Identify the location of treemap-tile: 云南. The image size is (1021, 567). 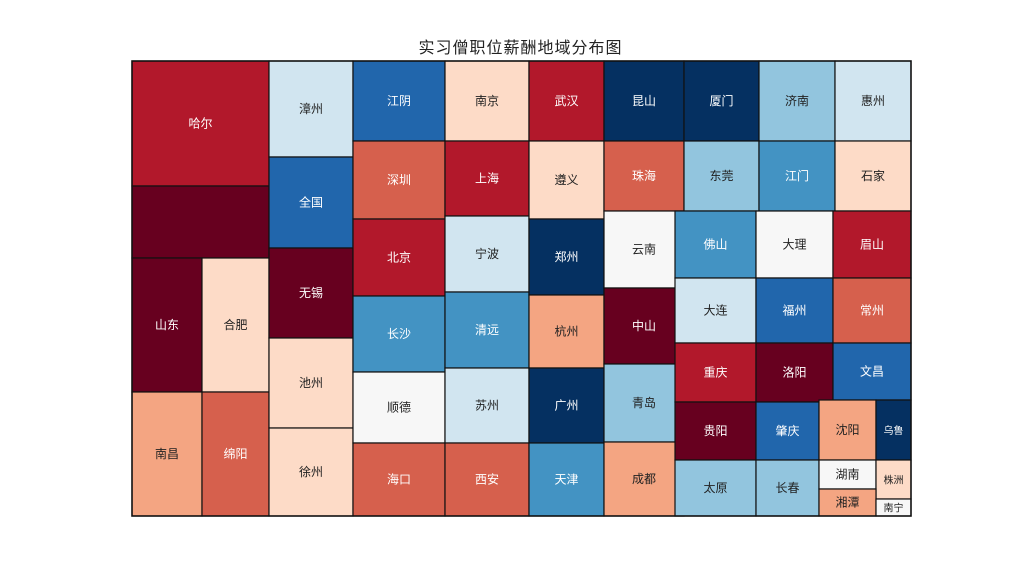
(644, 249).